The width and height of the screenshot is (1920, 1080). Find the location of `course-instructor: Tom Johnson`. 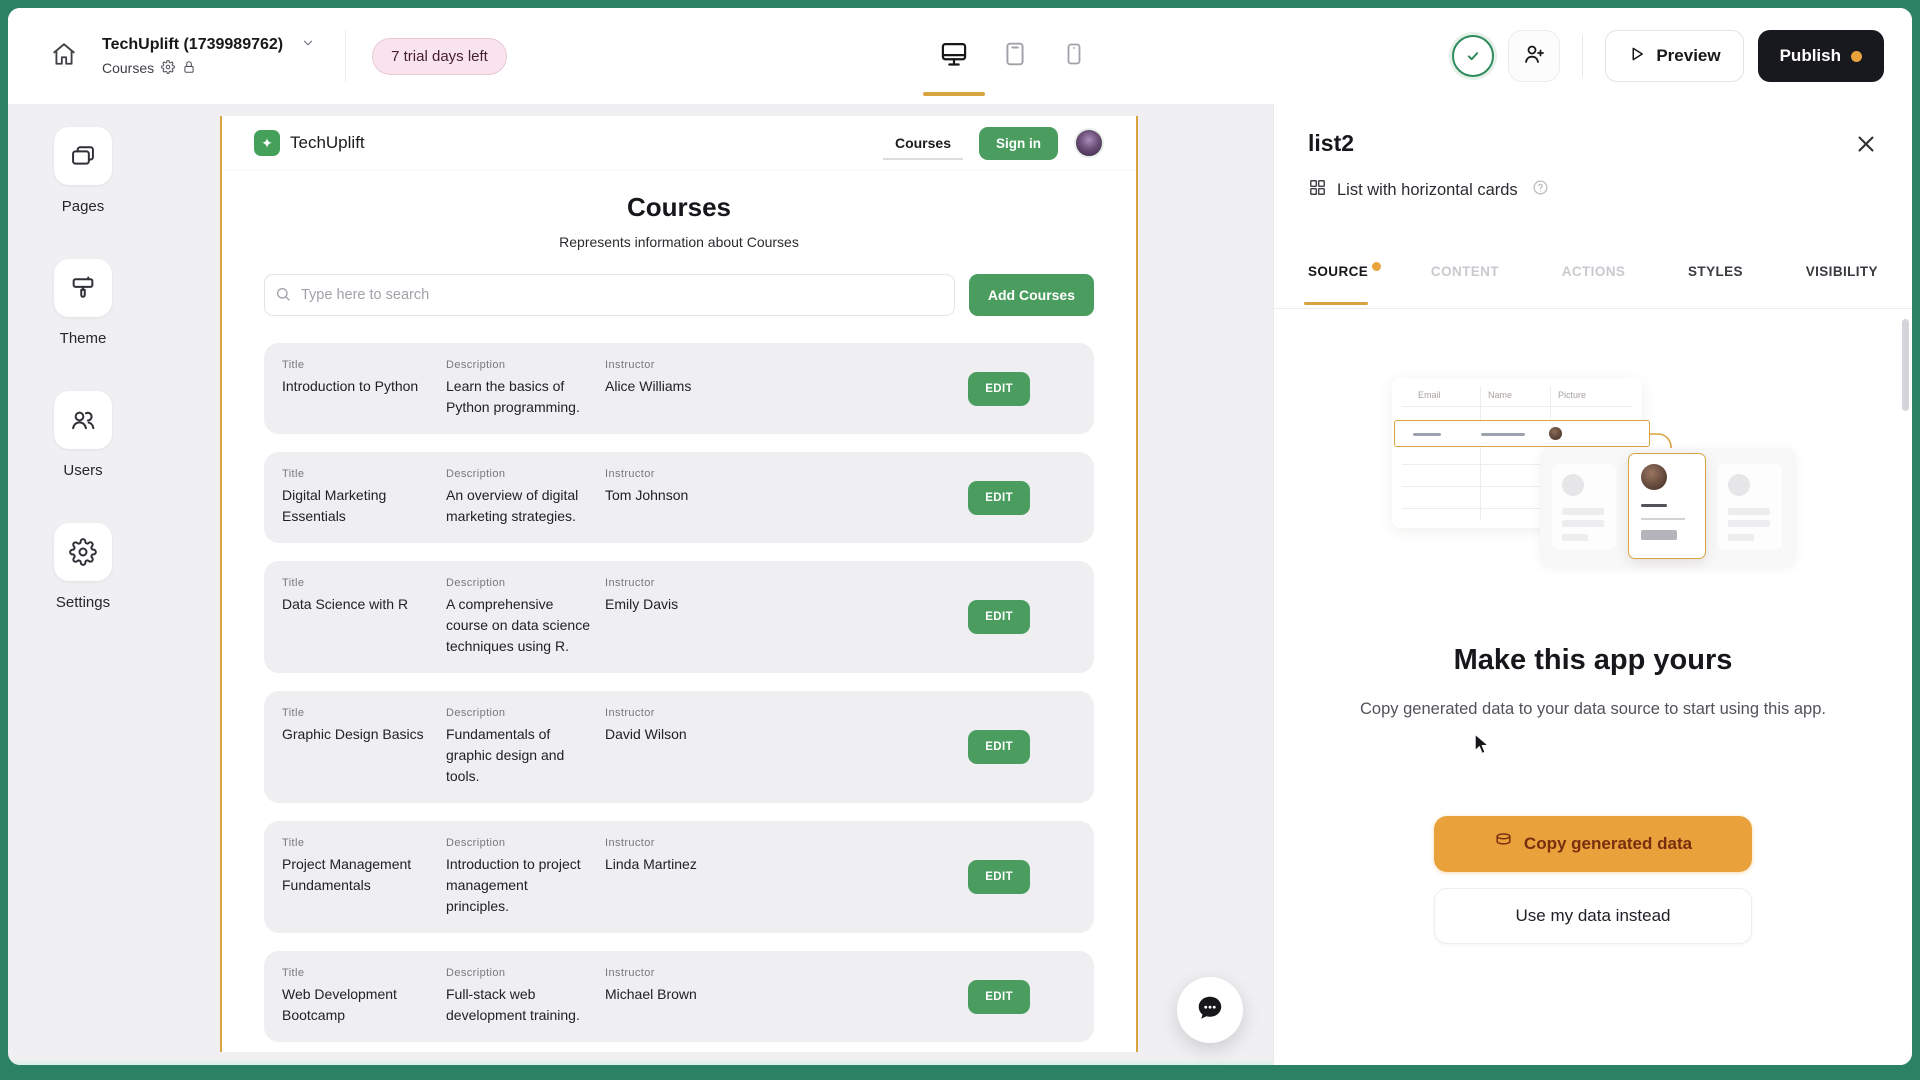

course-instructor: Tom Johnson is located at coordinates (647, 495).